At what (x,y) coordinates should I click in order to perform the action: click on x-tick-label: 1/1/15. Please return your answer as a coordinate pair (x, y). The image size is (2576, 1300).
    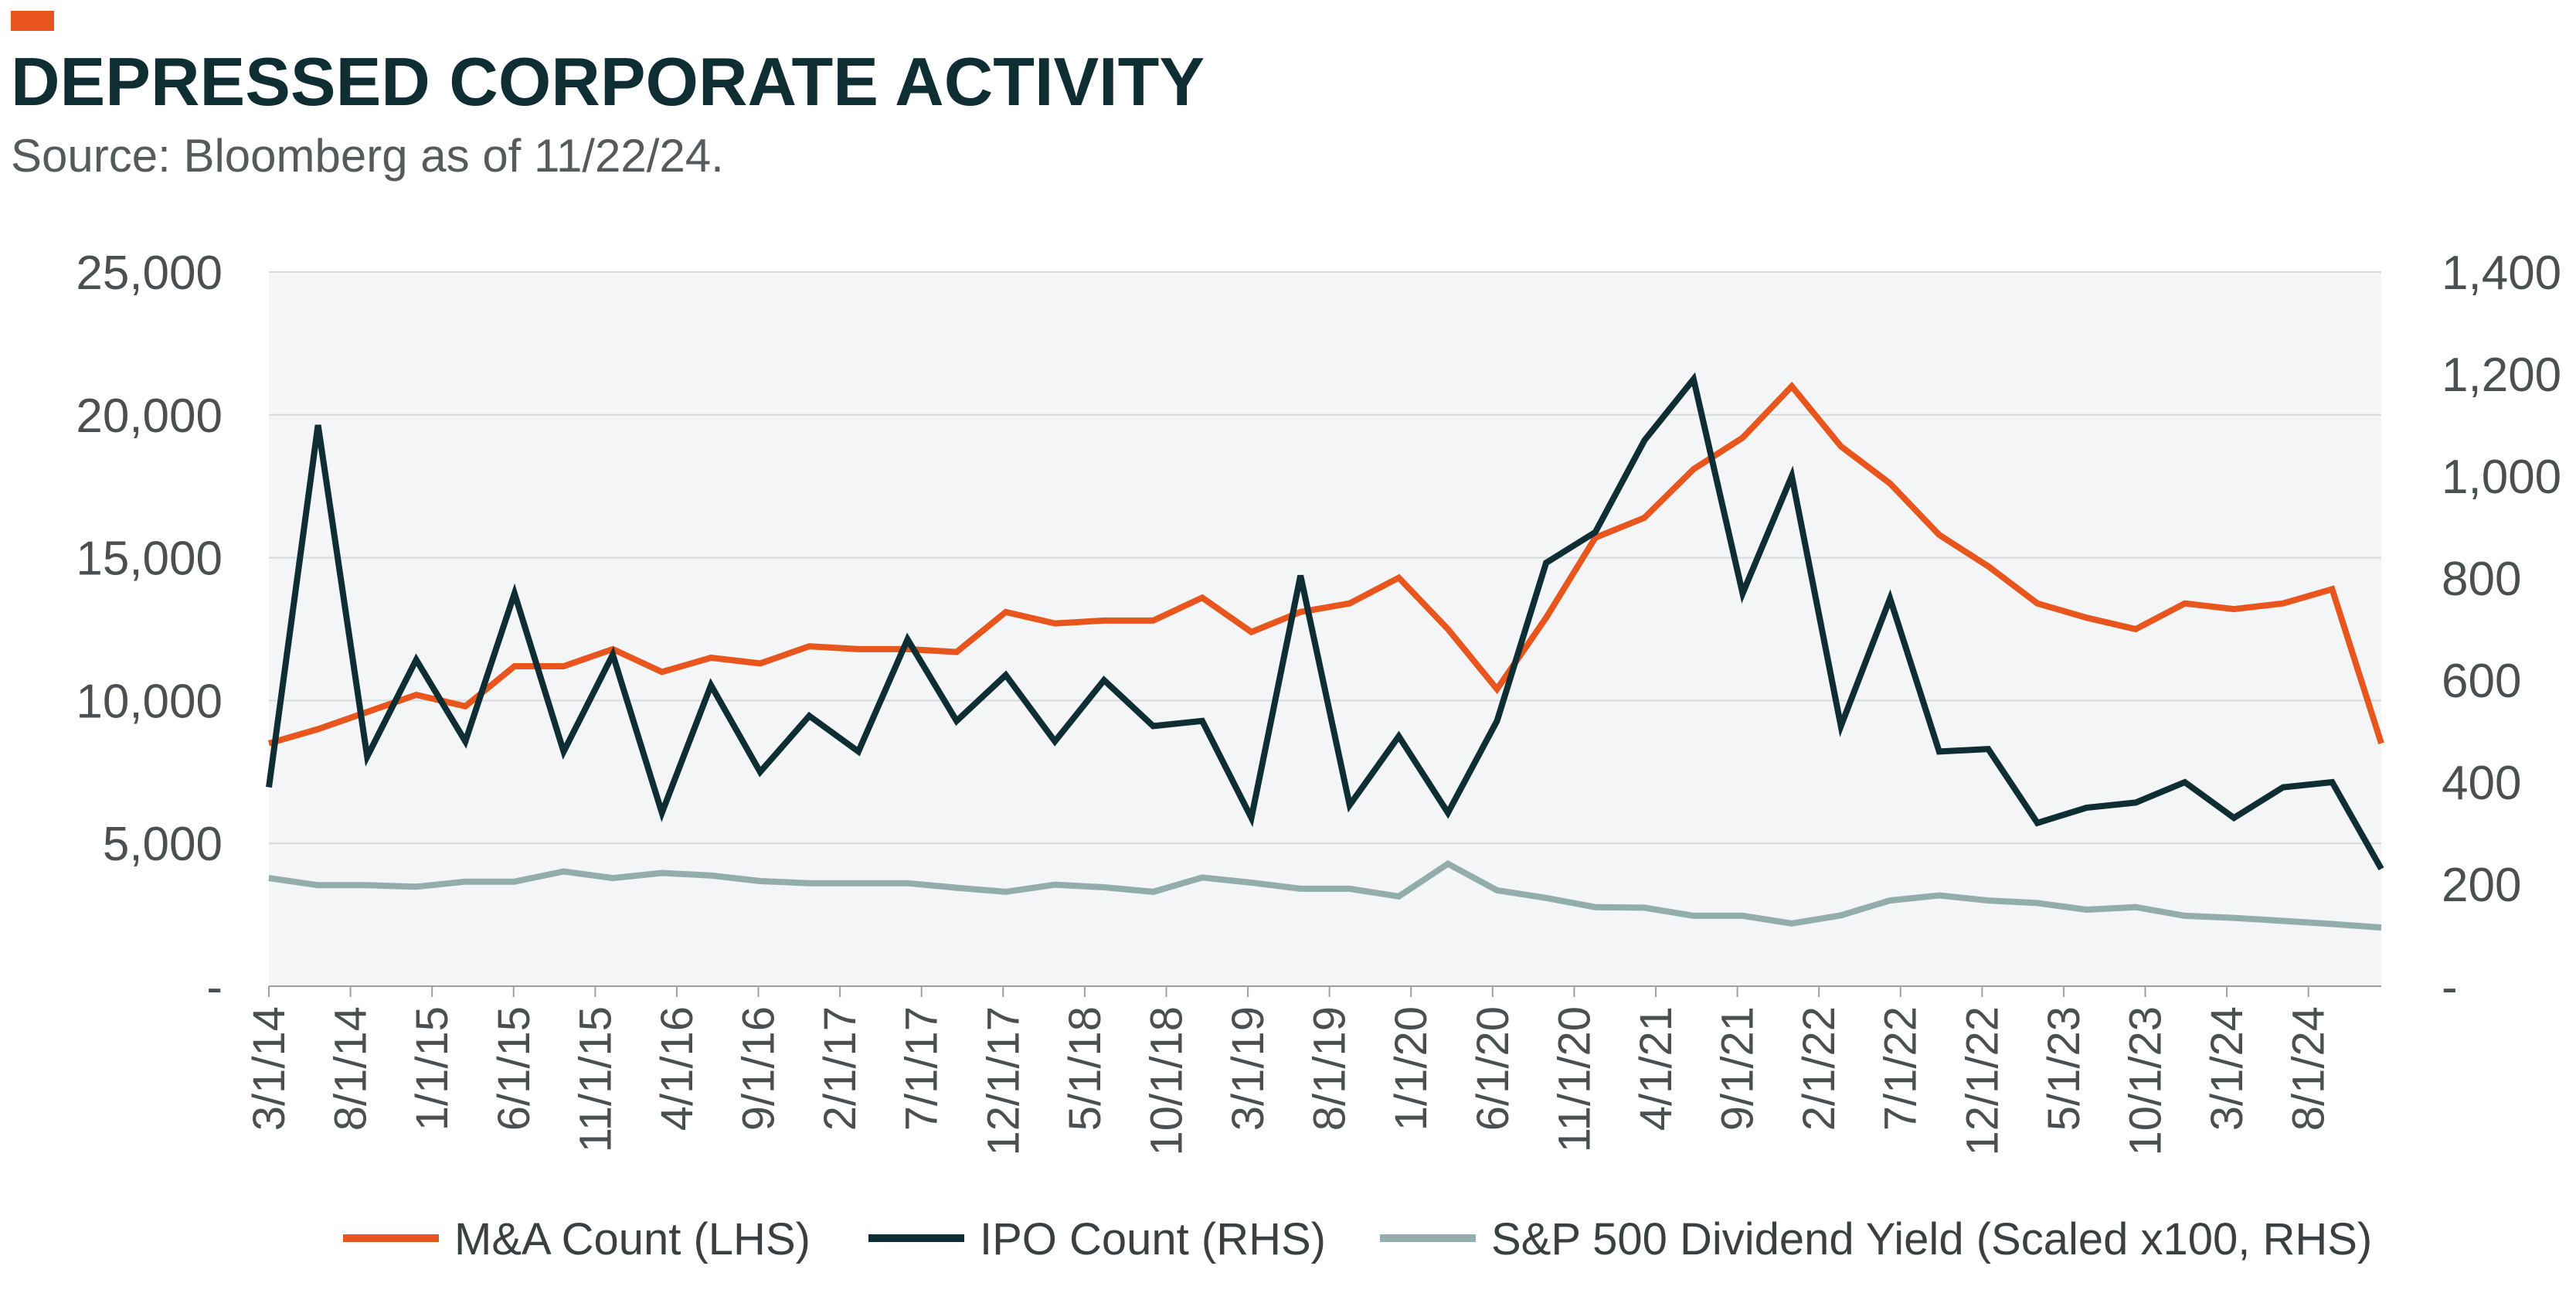
    Looking at the image, I should click on (432, 1068).